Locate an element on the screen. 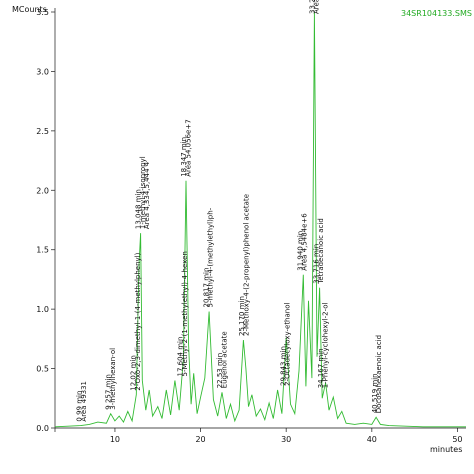  peak-annotation: 33.23 min is located at coordinates (312, 7).